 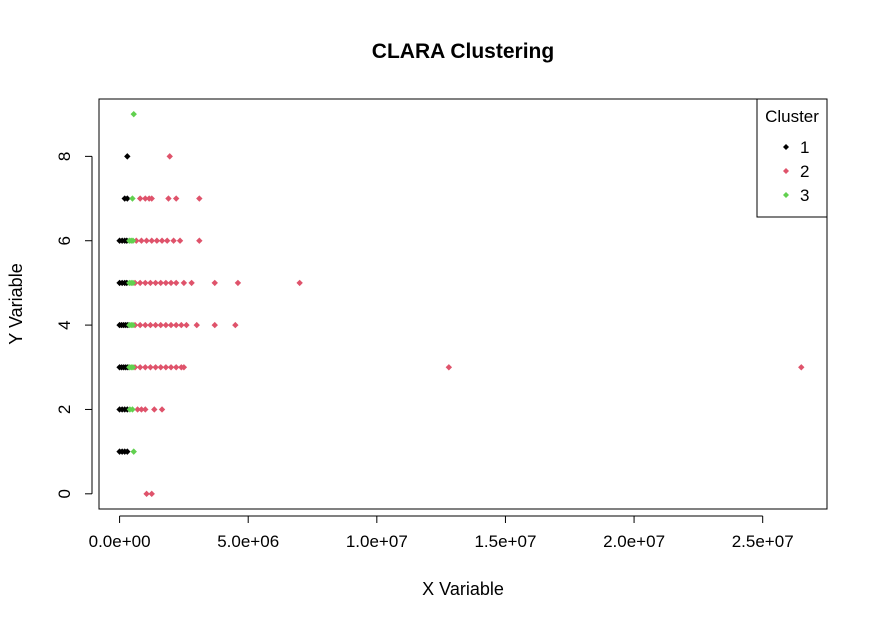 What do you see at coordinates (64, 409) in the screenshot?
I see `y-tick-label: 2` at bounding box center [64, 409].